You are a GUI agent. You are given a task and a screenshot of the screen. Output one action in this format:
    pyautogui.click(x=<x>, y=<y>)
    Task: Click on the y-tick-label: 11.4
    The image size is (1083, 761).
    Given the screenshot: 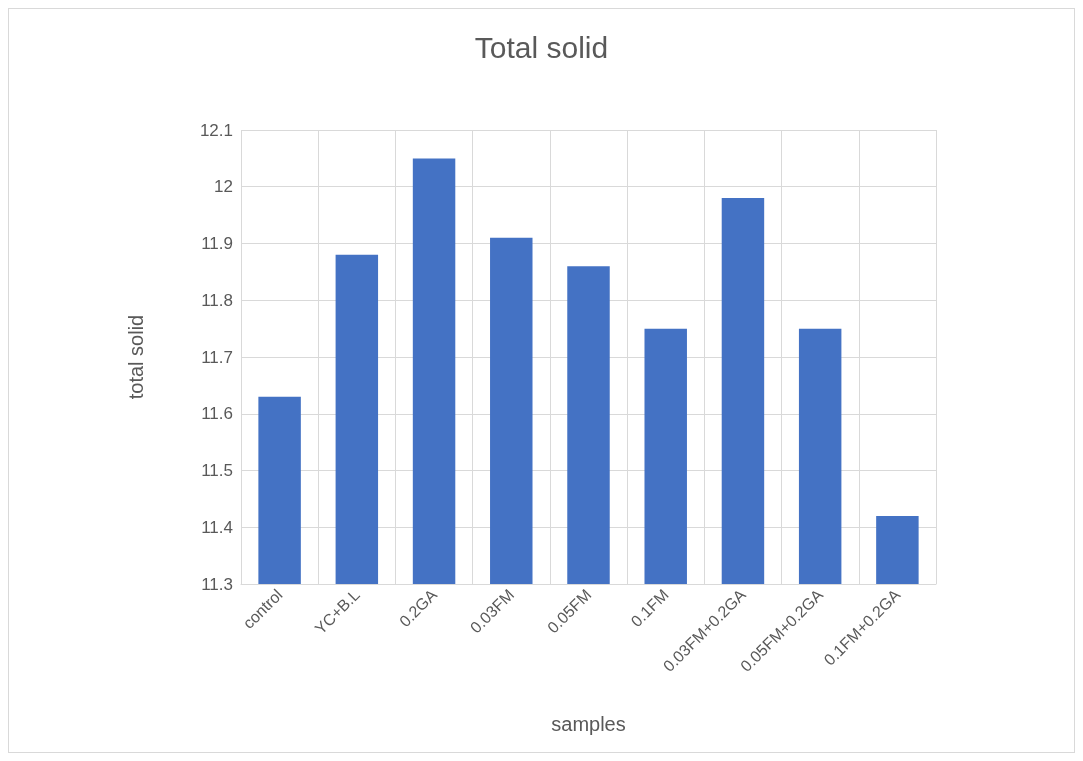 What is the action you would take?
    pyautogui.click(x=217, y=527)
    